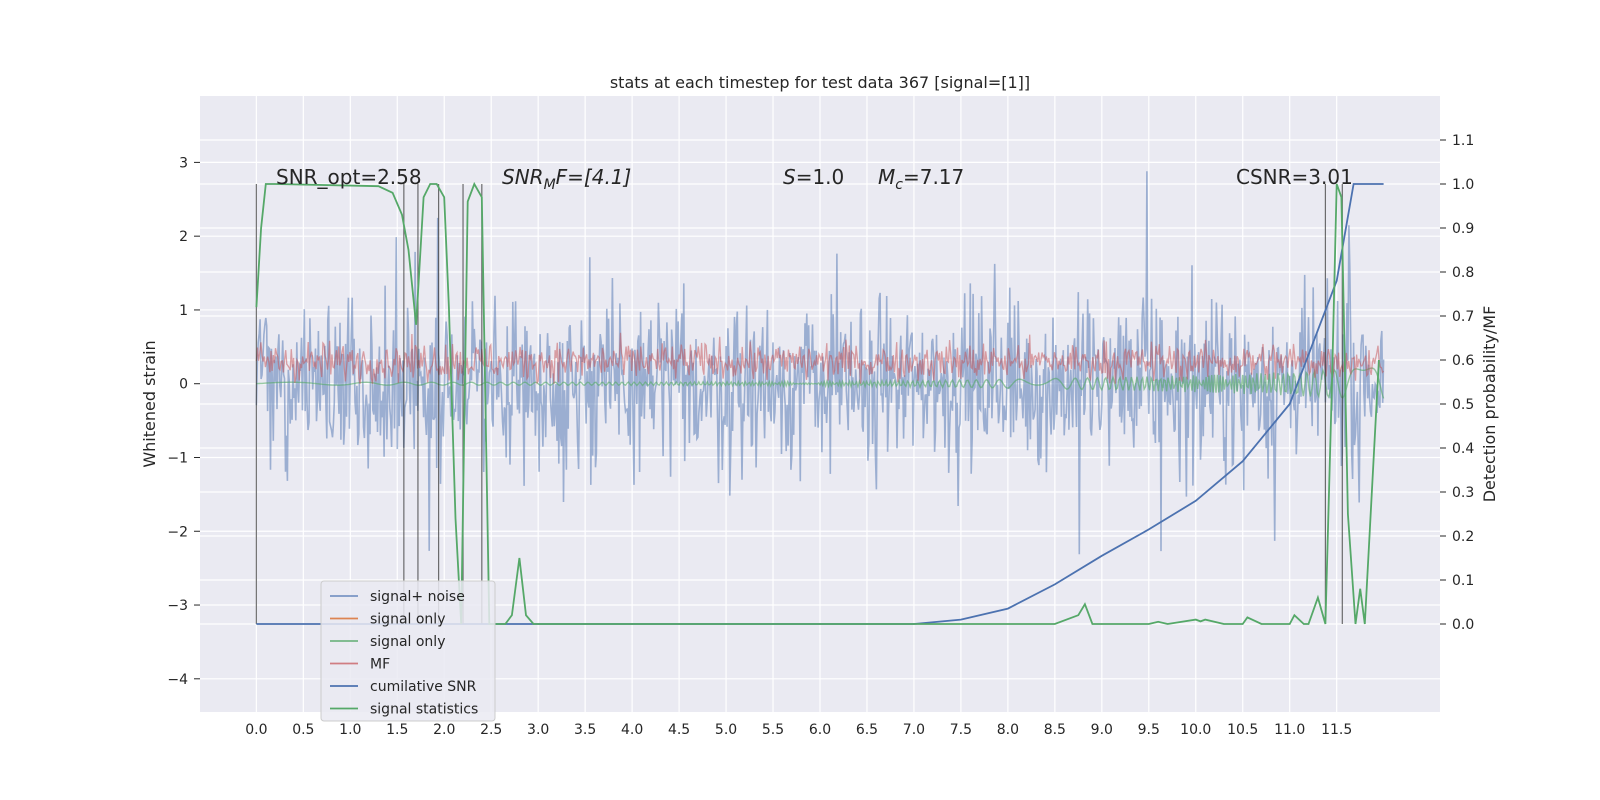  I want to click on legend-entry-label: cumilative SNR, so click(423, 687).